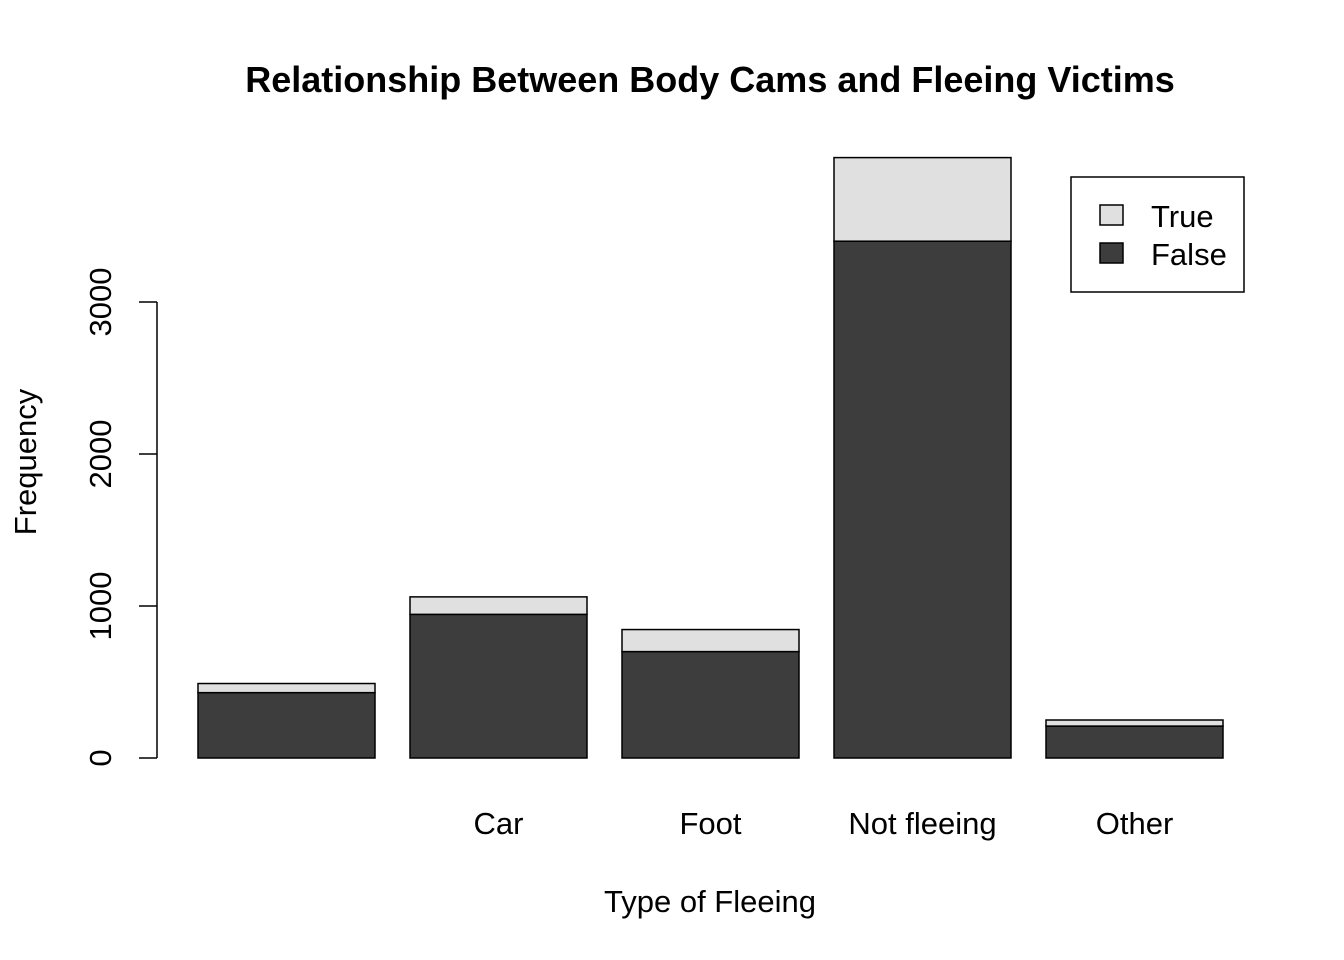 This screenshot has height=960, width=1344. Describe the element at coordinates (710, 640) in the screenshot. I see `bar-foot-true` at that location.